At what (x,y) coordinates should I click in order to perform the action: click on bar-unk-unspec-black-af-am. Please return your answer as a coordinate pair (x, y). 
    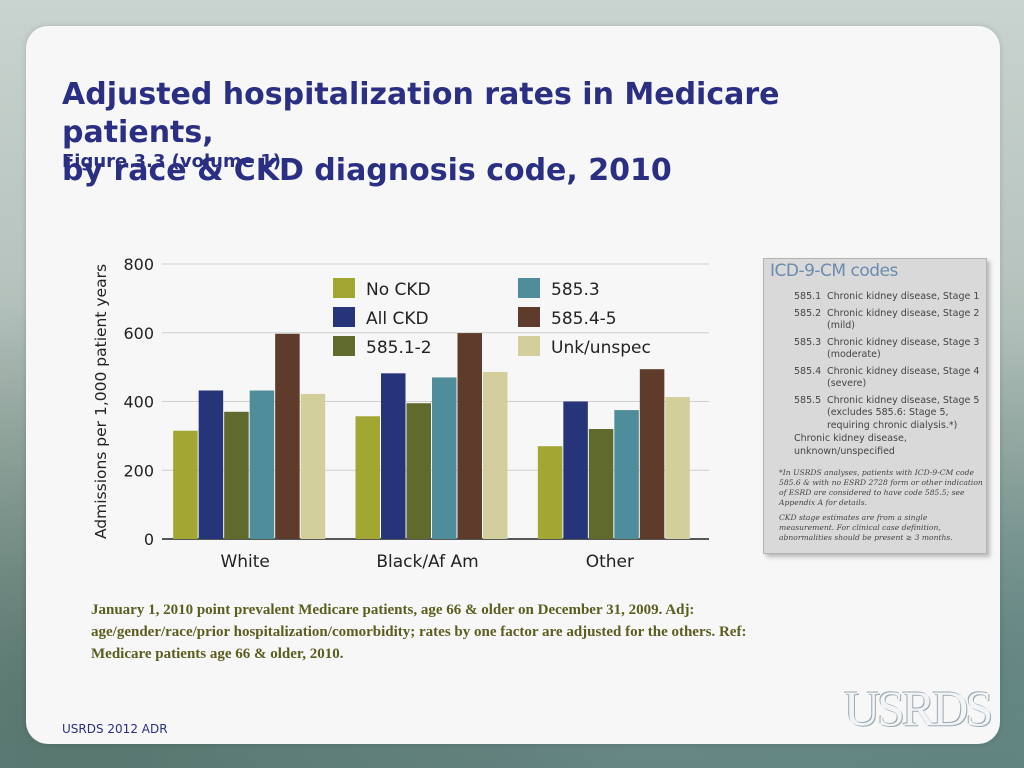
    Looking at the image, I should click on (495, 455).